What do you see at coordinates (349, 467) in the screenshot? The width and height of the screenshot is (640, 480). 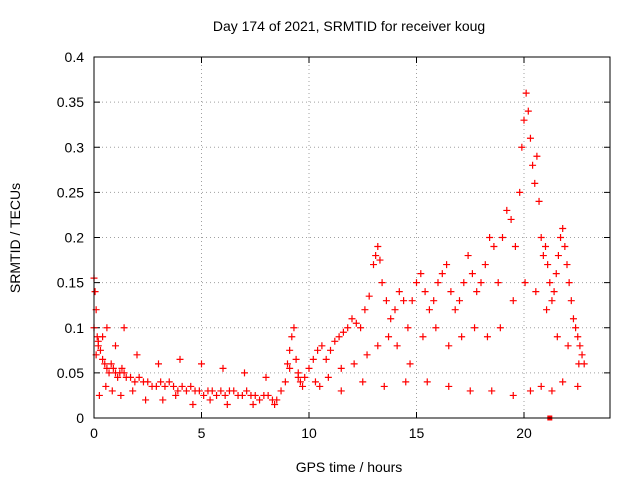 I see `x-axis-label: GPS time / hours` at bounding box center [349, 467].